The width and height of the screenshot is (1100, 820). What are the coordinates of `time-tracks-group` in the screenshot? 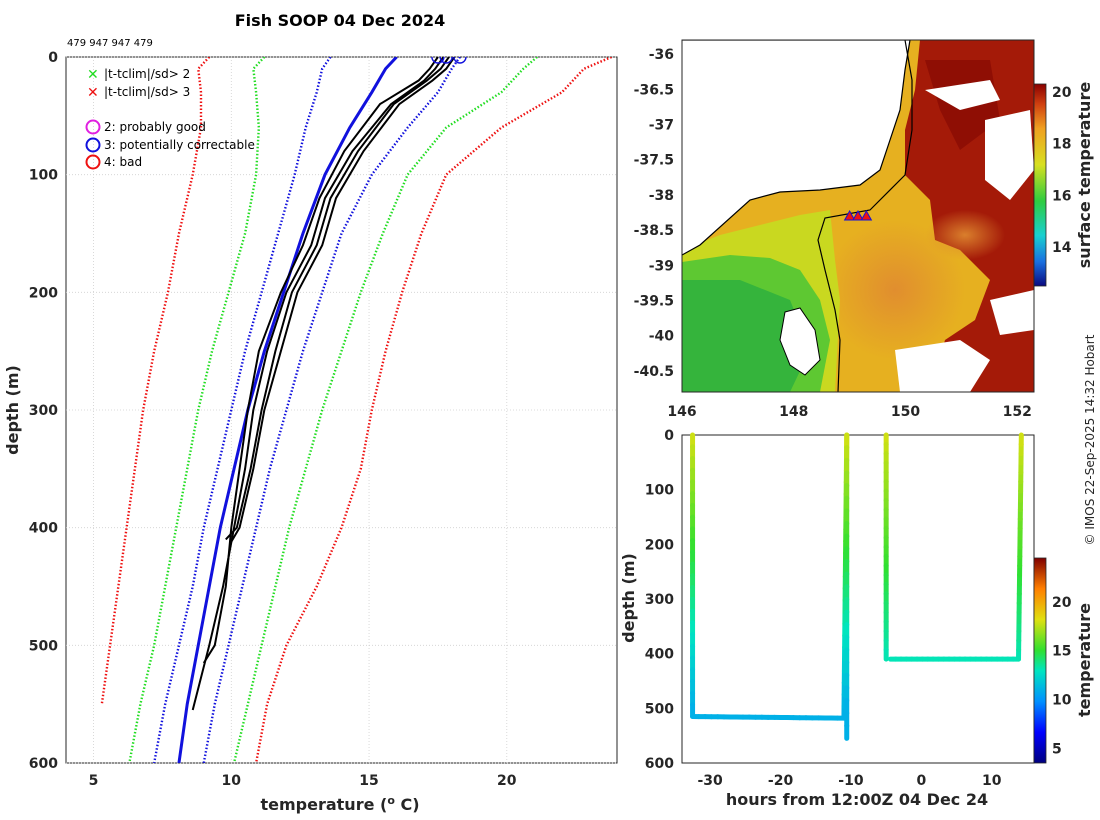 It's located at (857, 586).